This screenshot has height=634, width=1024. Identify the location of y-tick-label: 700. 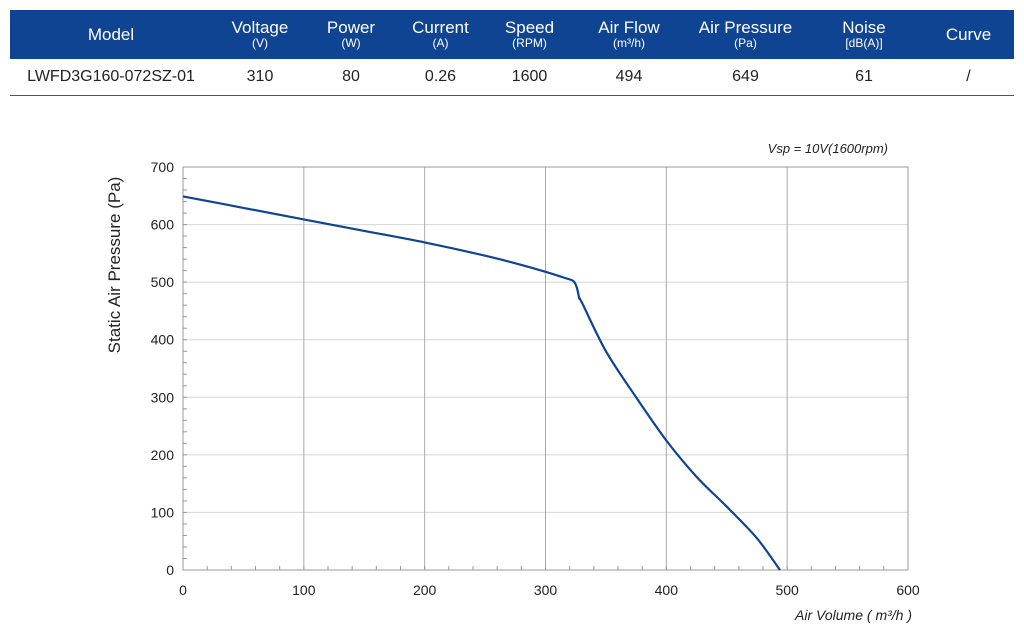
(163, 167).